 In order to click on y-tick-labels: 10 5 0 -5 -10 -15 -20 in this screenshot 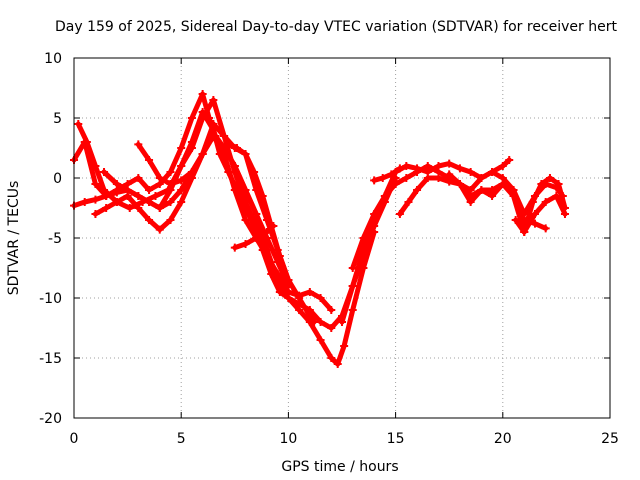, I will do `click(50, 239)`.